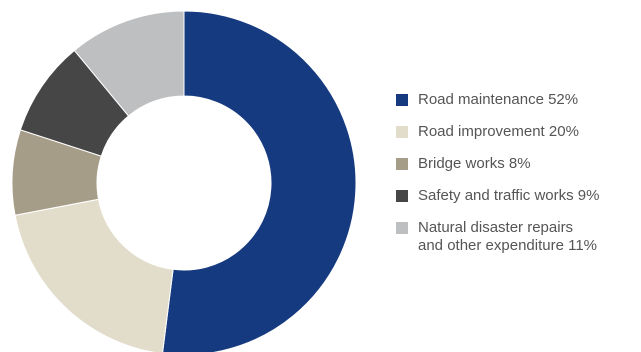 The image size is (641, 352). I want to click on legend-swatch-road-improvement, so click(402, 132).